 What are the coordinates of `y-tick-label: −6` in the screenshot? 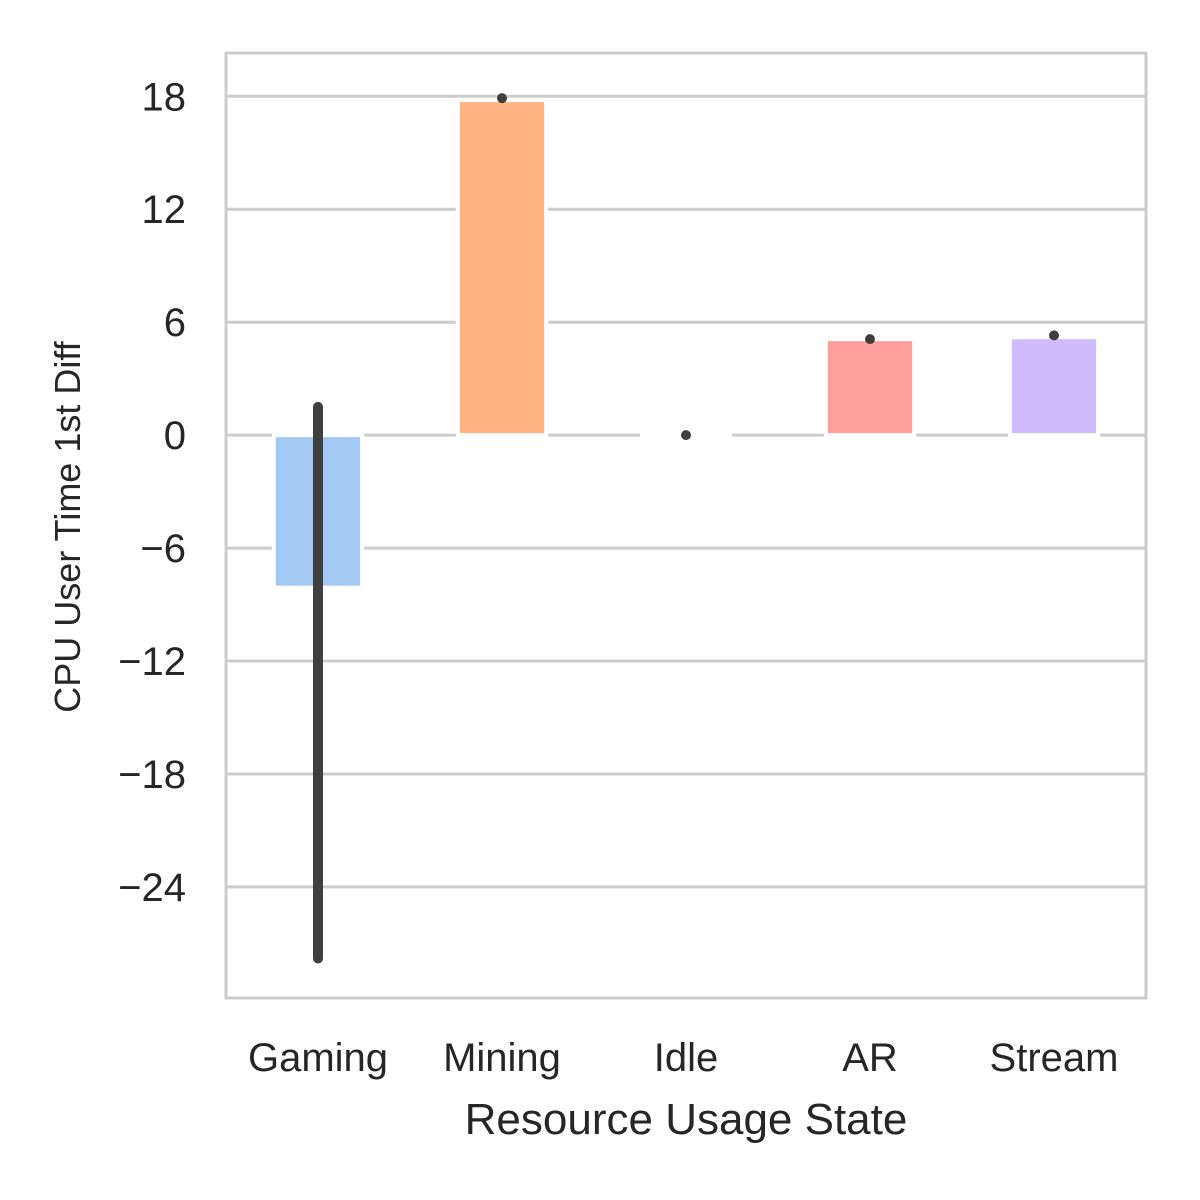 It's located at (163, 549).